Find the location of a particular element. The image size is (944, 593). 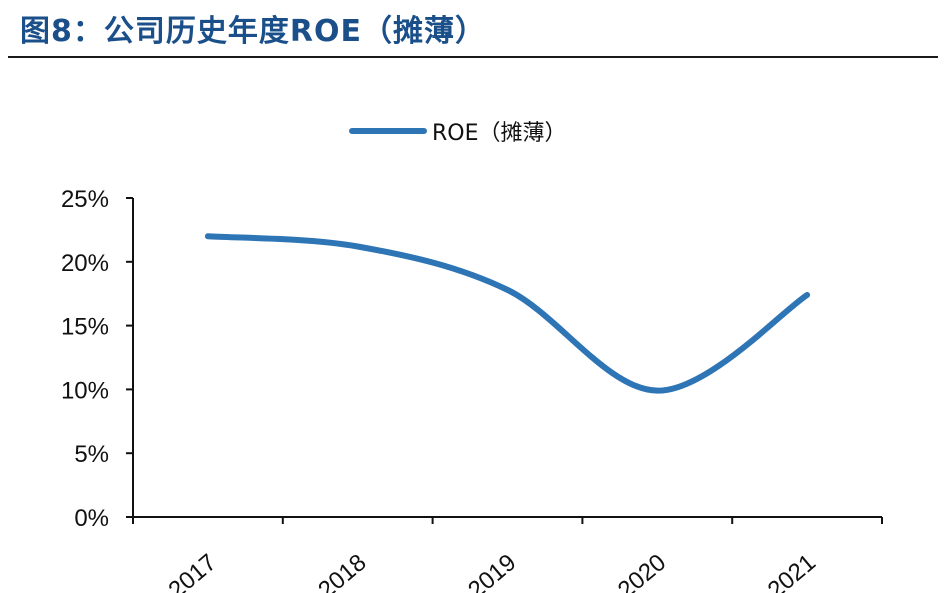

x-tick-label-2019: 2019 is located at coordinates (492, 571).